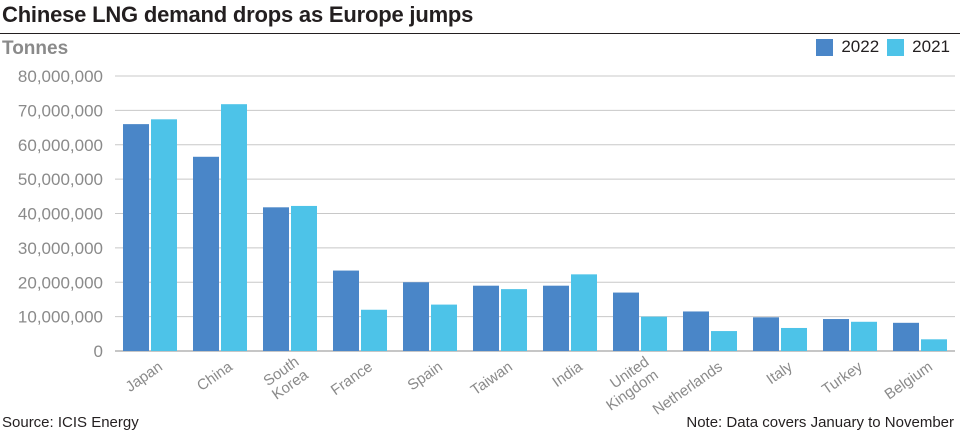  Describe the element at coordinates (556, 318) in the screenshot. I see `bar-2022-india` at that location.